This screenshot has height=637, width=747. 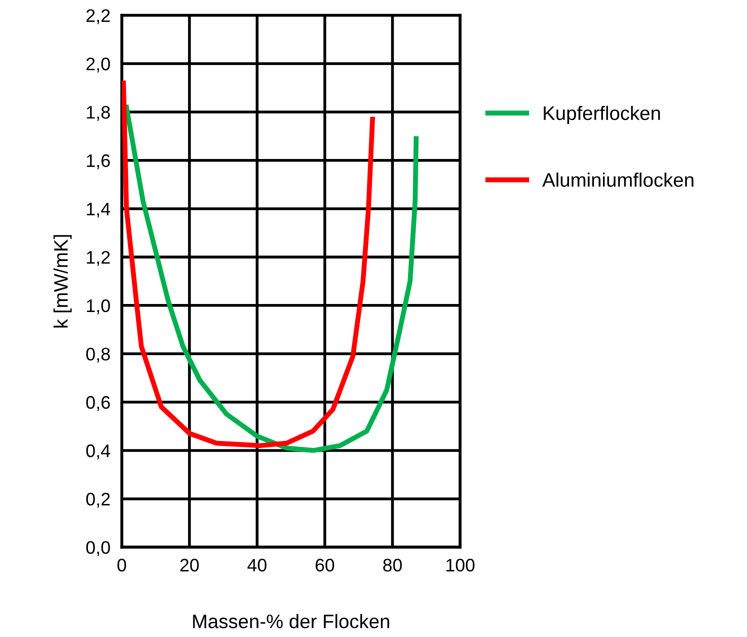 What do you see at coordinates (392, 565) in the screenshot?
I see `x-tick-label: 80` at bounding box center [392, 565].